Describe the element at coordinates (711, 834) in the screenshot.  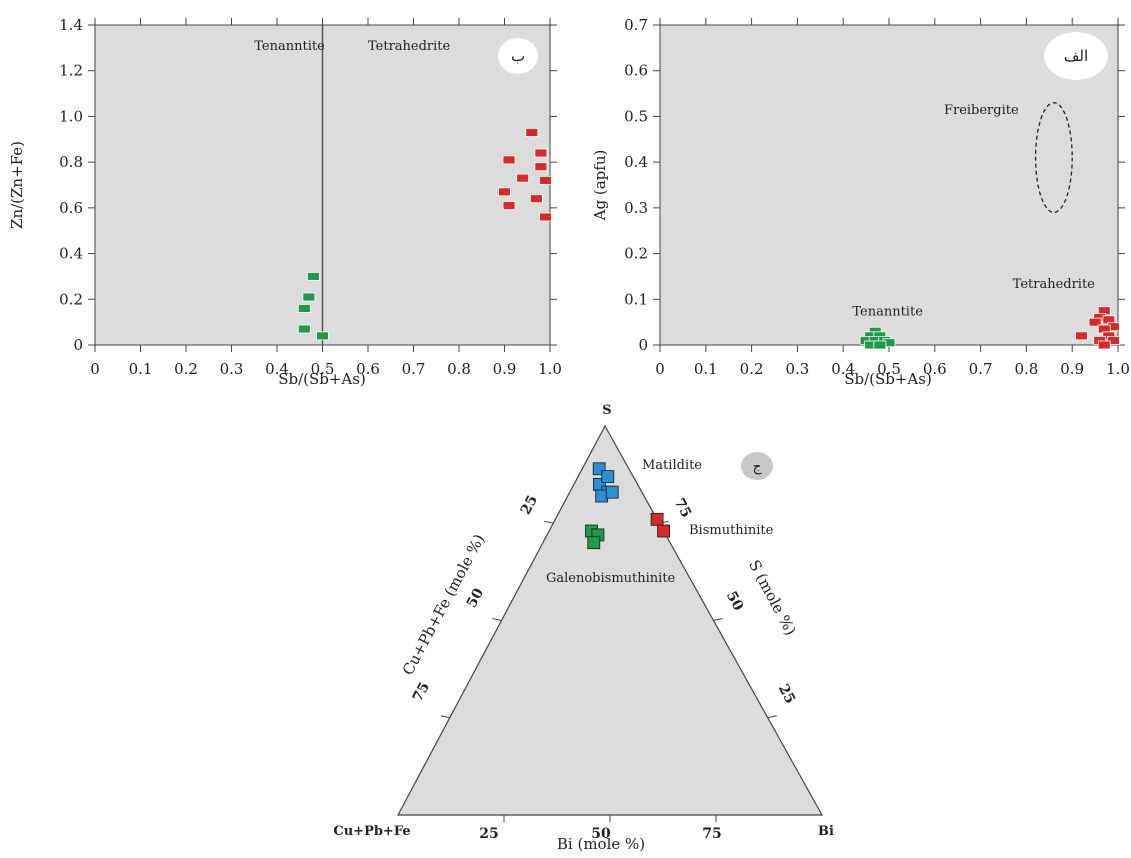
I see `bottom-tick-label-75: 75` at that location.